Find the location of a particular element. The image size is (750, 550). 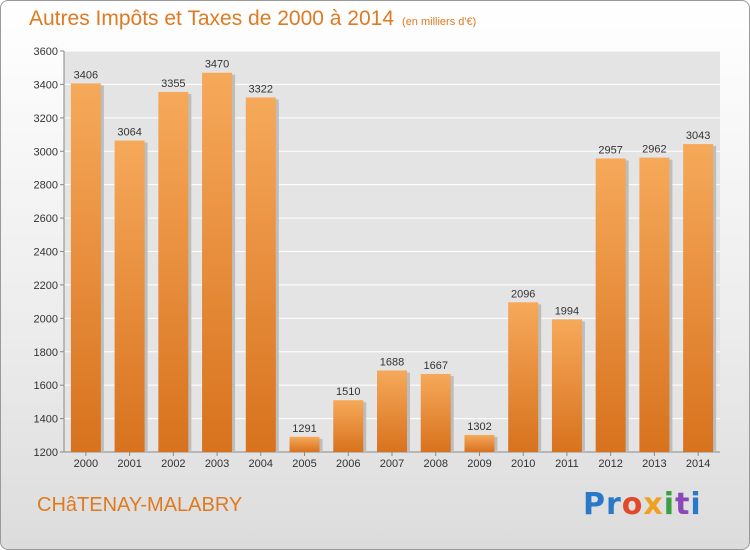

logo-part: Pr is located at coordinates (602, 504).